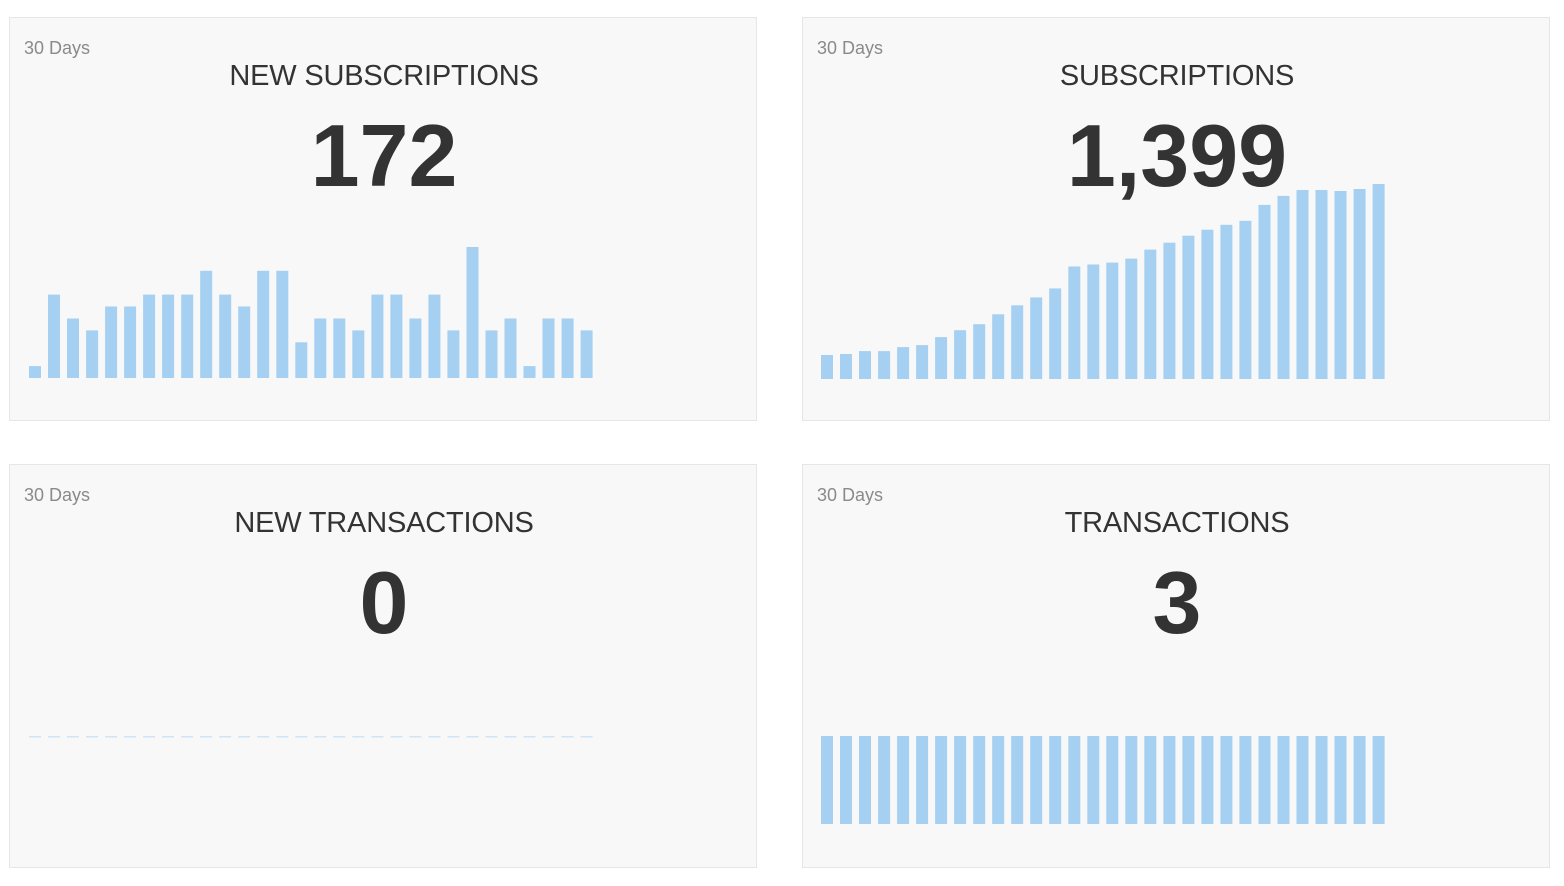  Describe the element at coordinates (1103, 780) in the screenshot. I see `transactions-bar-chart` at that location.